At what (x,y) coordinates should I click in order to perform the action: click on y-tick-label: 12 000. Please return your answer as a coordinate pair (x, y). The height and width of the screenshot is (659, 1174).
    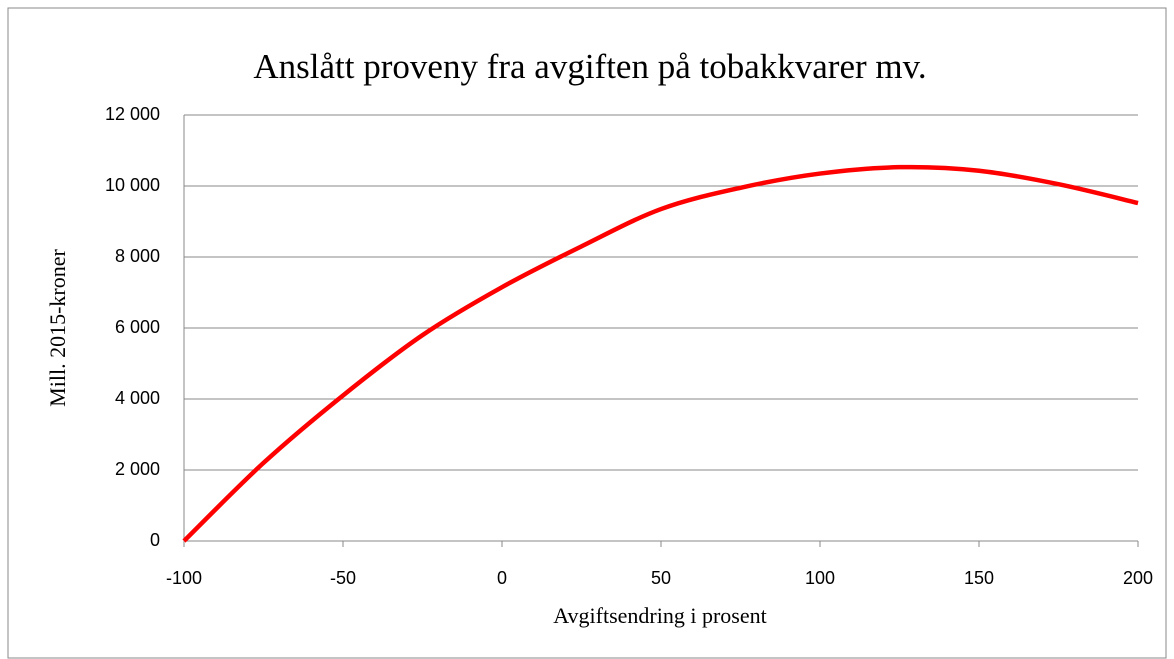
    Looking at the image, I should click on (132, 114).